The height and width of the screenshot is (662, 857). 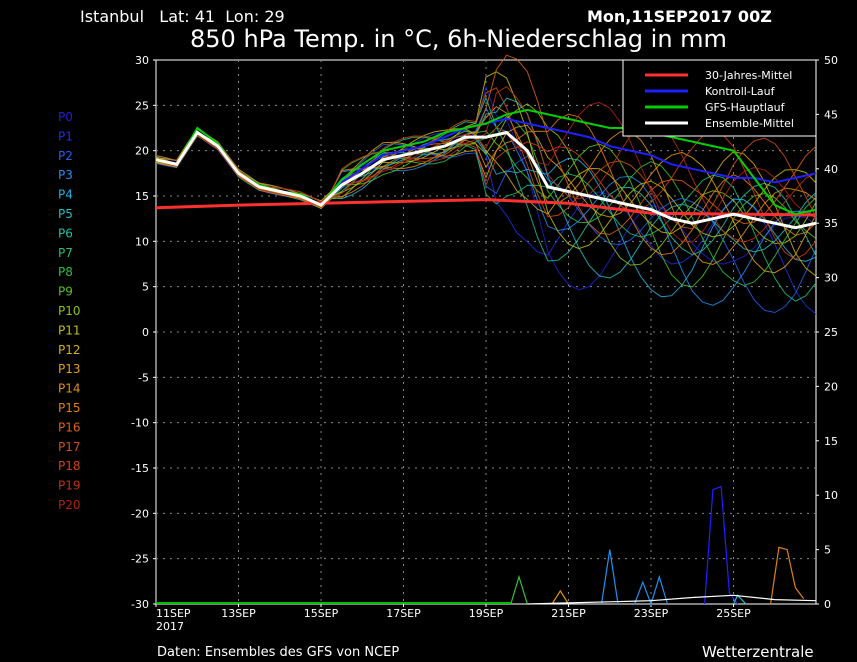 I want to click on legend-label: GFS-Hauptlauf, so click(x=745, y=107).